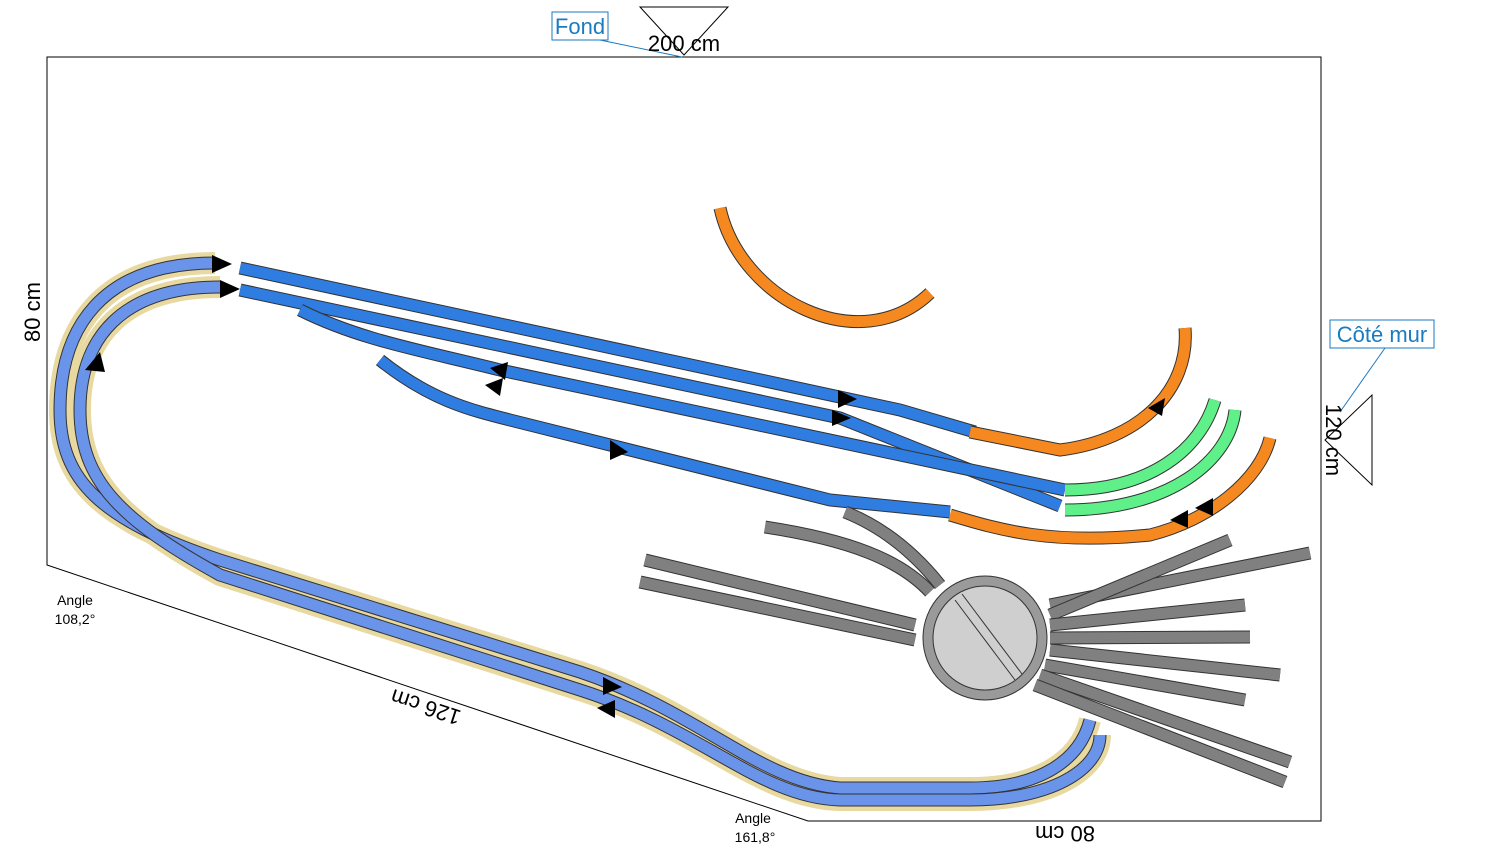  Describe the element at coordinates (1348, 440) in the screenshot. I see `right-marker` at that location.